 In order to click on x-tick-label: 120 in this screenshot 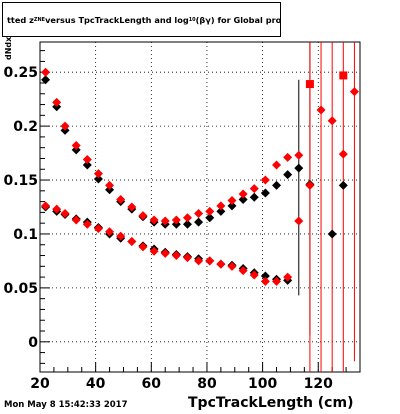, I will do `click(318, 384)`.